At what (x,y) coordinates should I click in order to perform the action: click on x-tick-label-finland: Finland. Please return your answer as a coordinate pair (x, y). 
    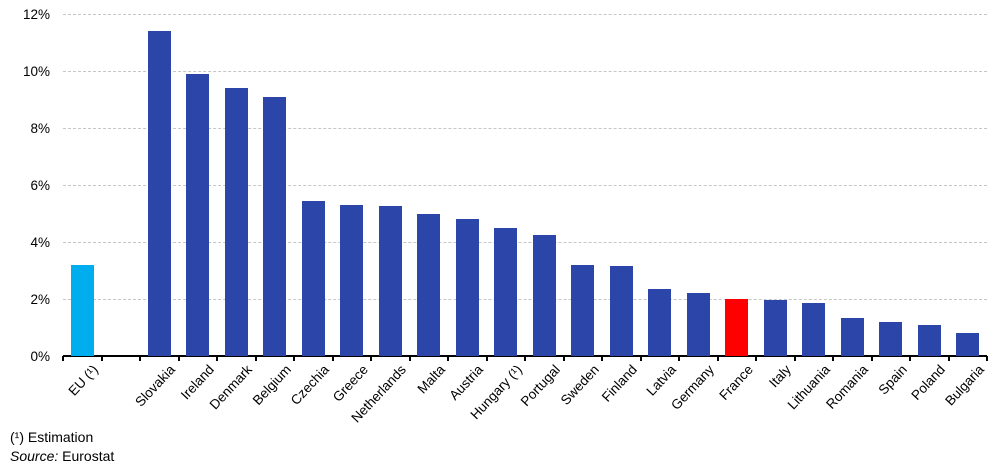
    Looking at the image, I should click on (620, 383).